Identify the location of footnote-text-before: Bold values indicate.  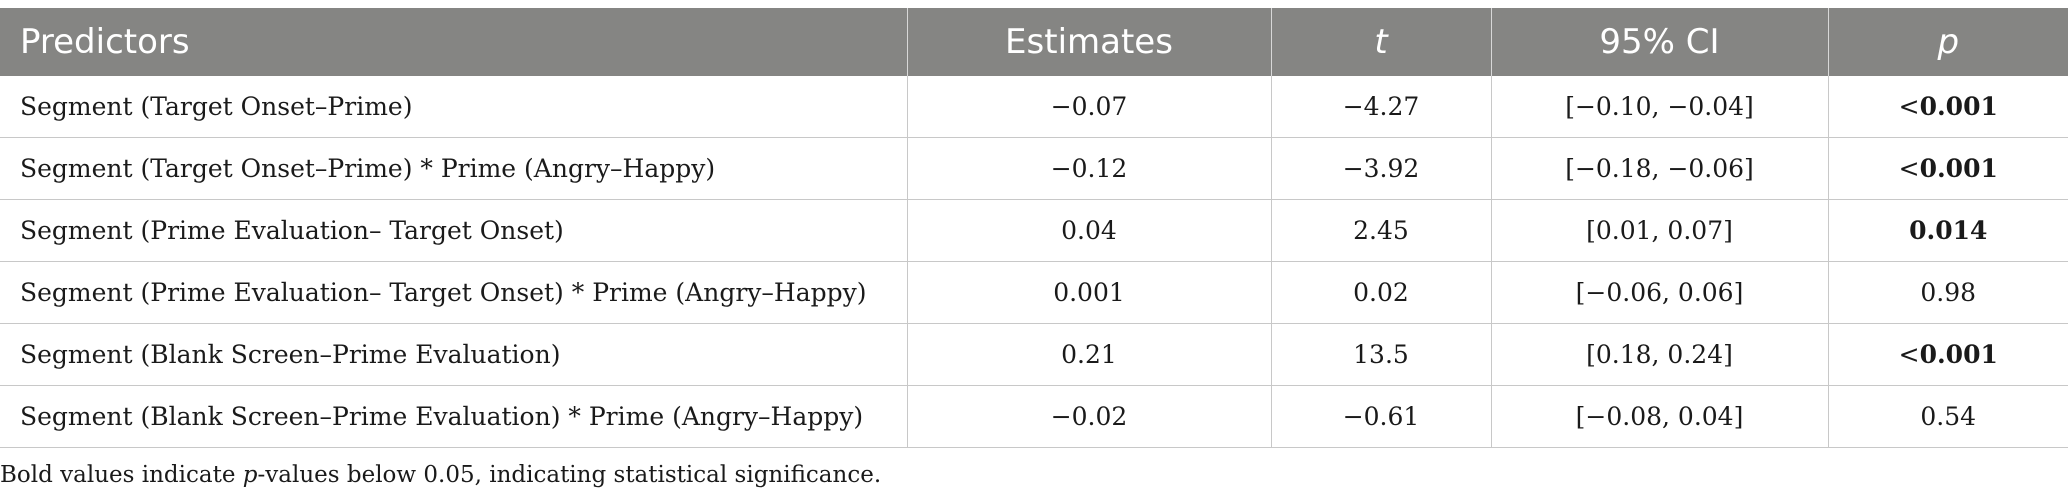
(121, 475).